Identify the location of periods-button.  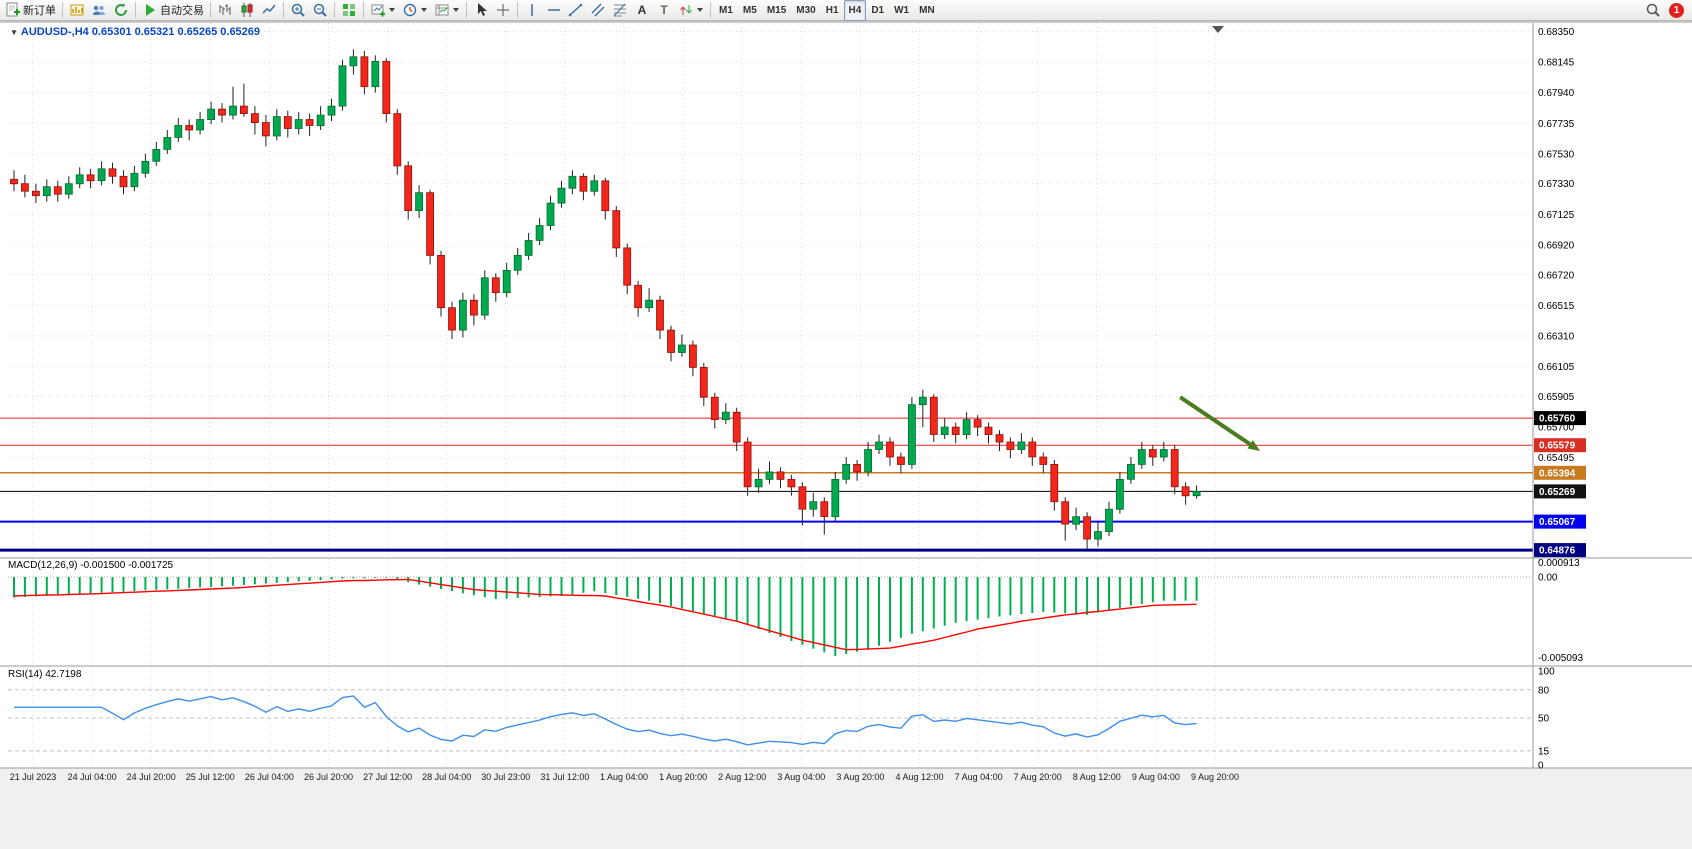
(415, 10).